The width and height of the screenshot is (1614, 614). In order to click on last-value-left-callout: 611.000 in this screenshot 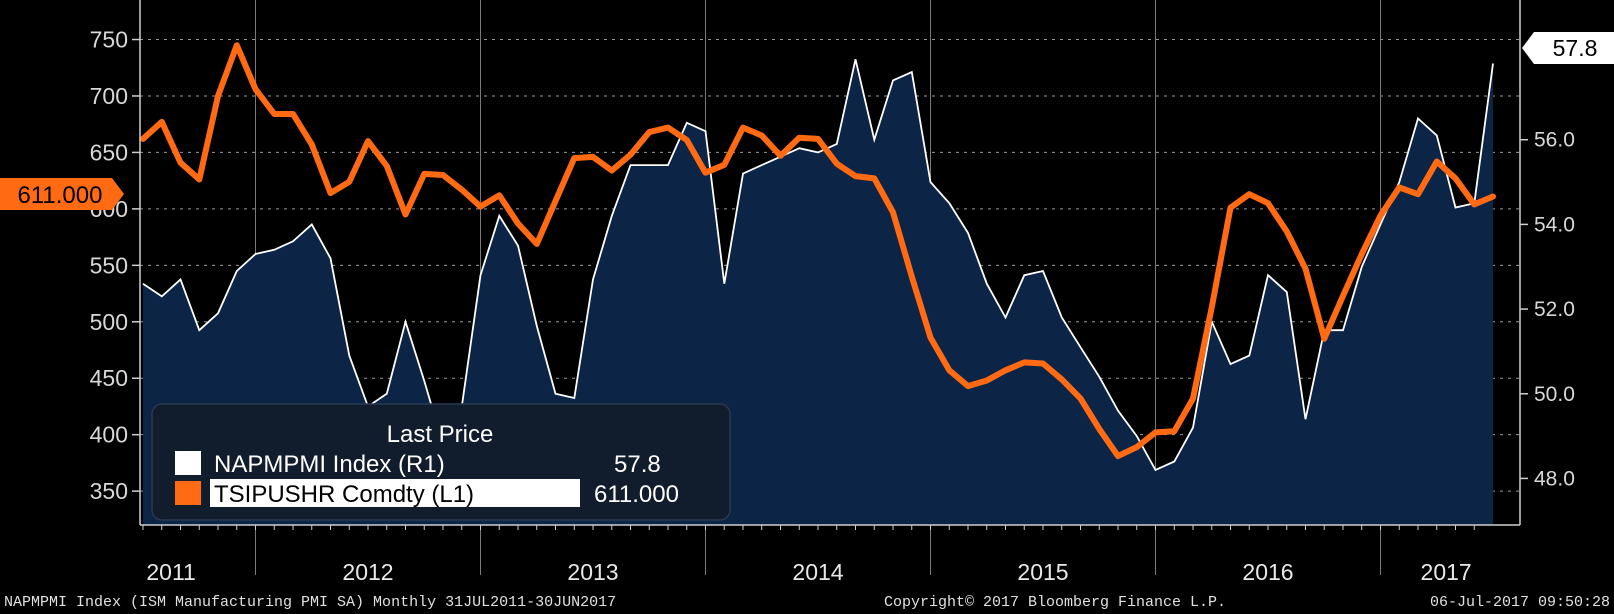, I will do `click(62, 194)`.